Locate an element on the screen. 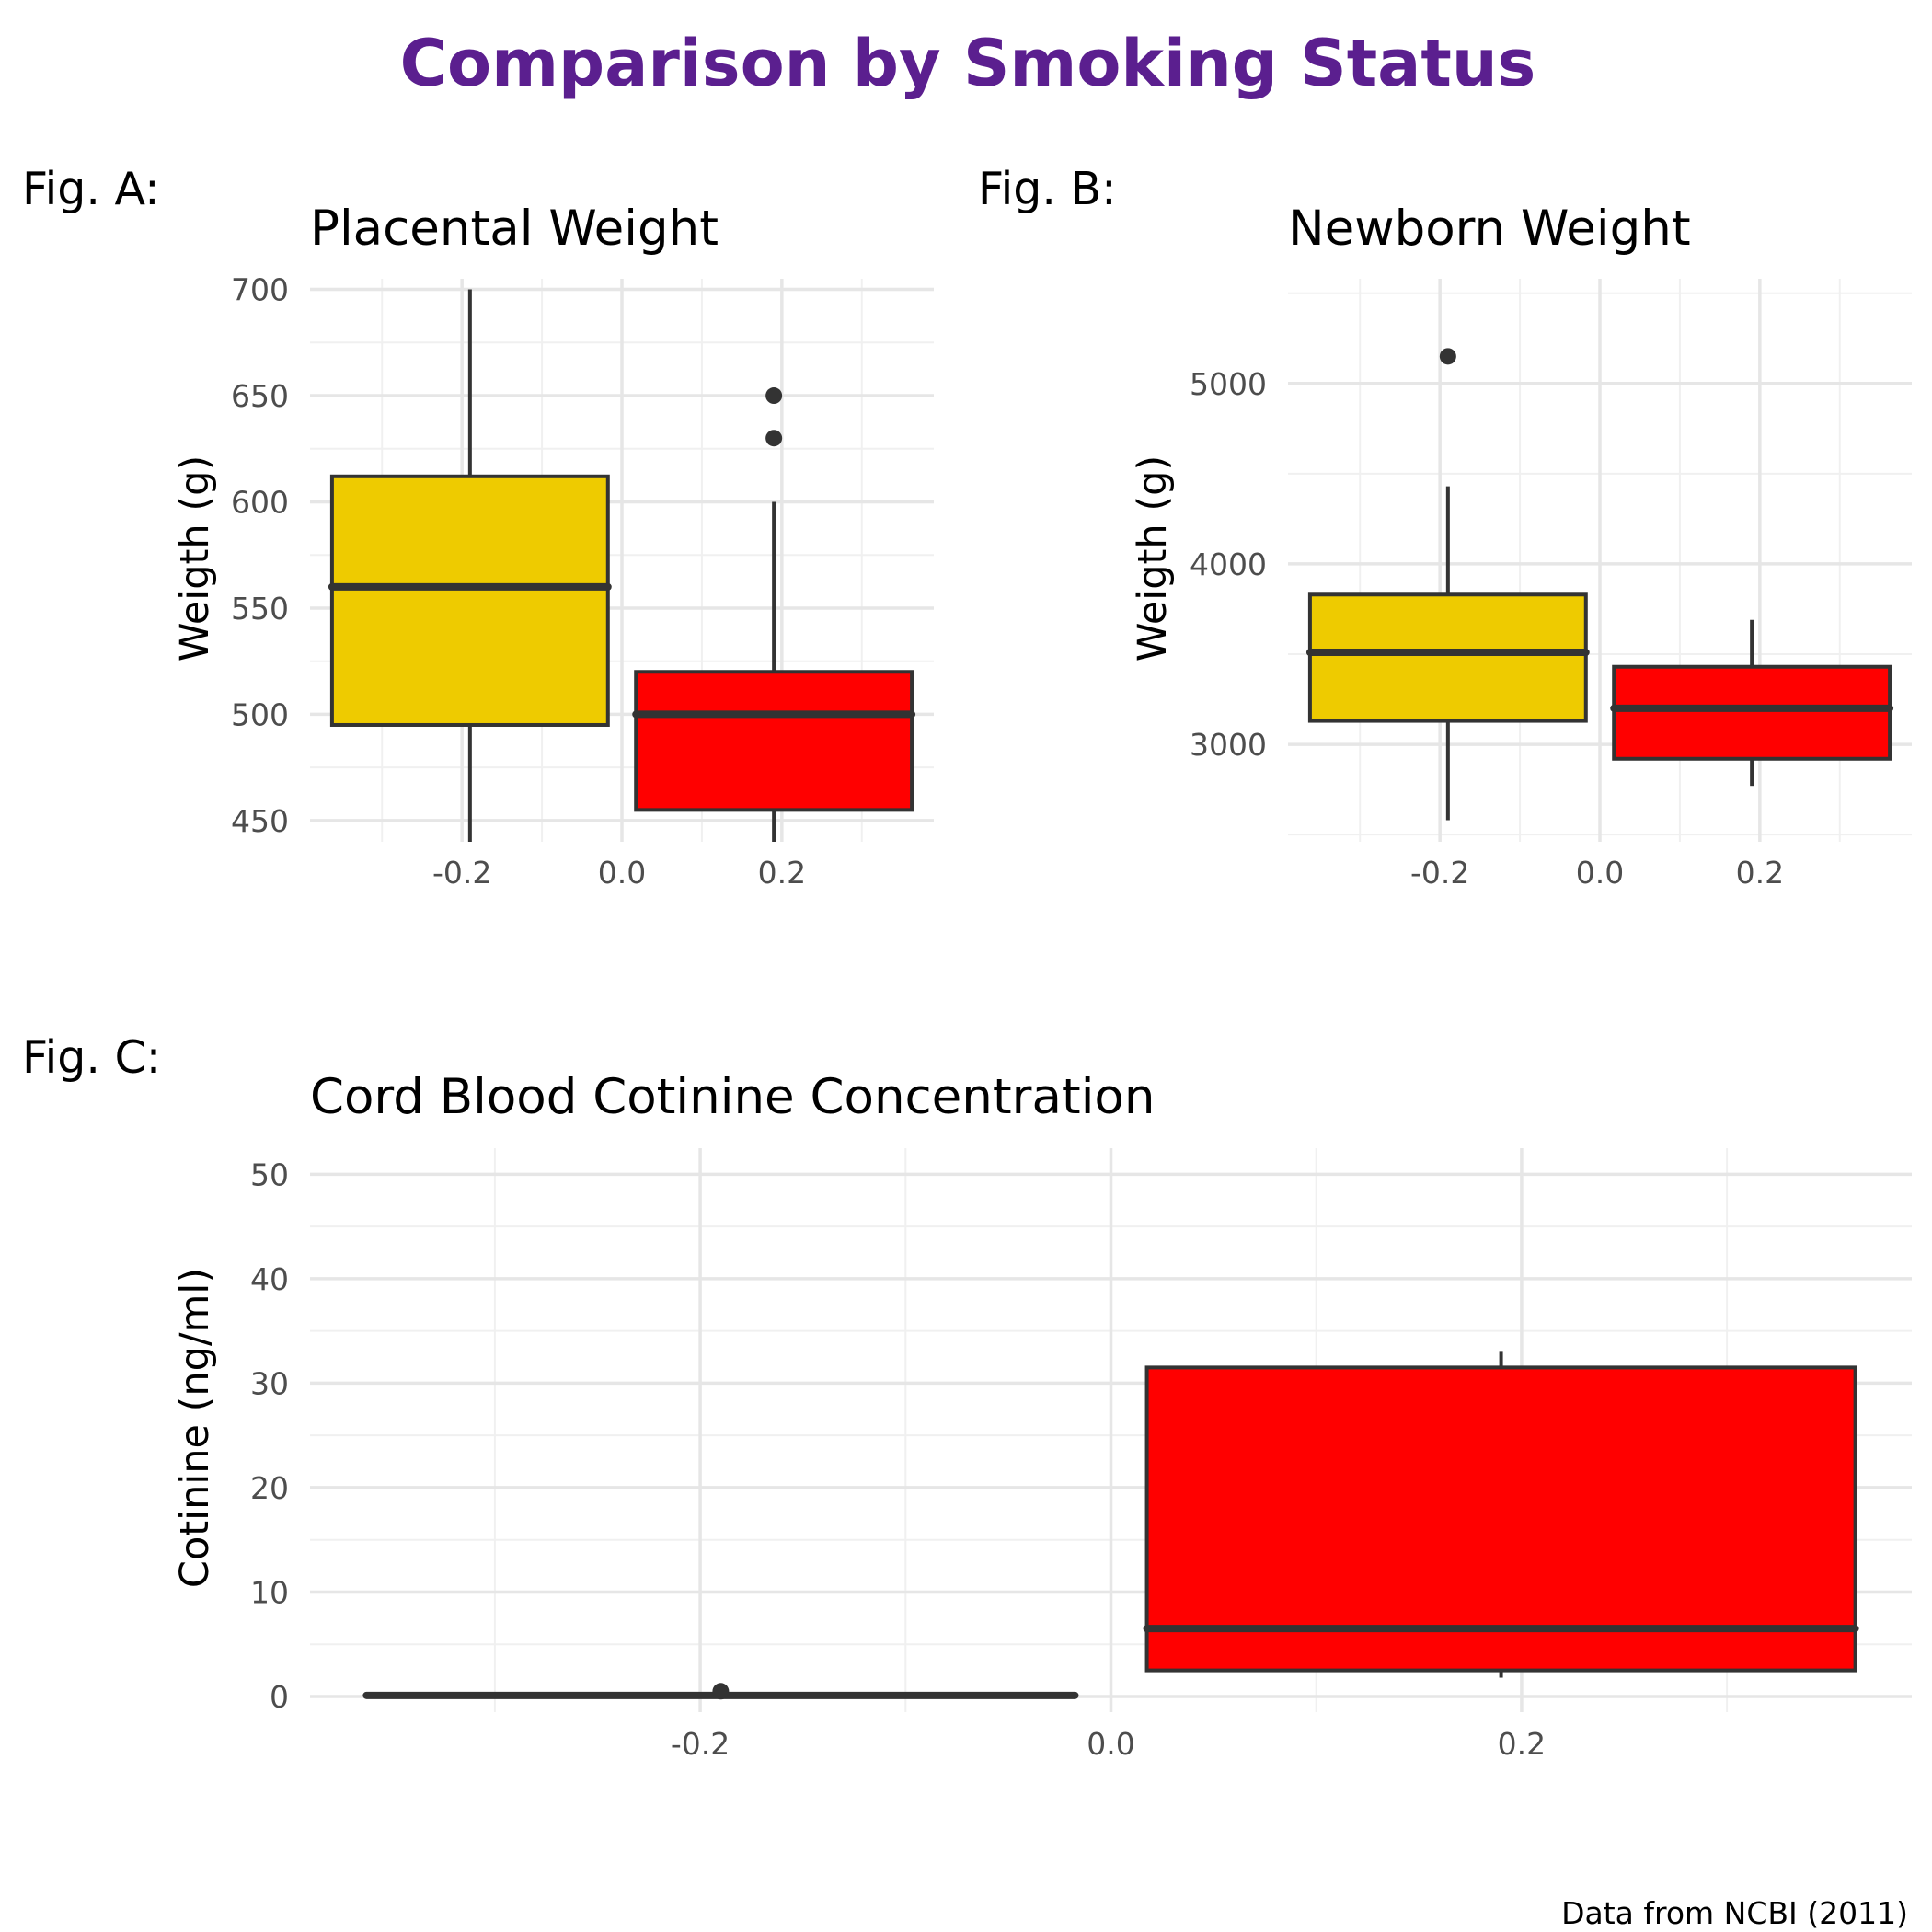 The width and height of the screenshot is (1932, 1932). y-tick-label: 550 is located at coordinates (260, 609).